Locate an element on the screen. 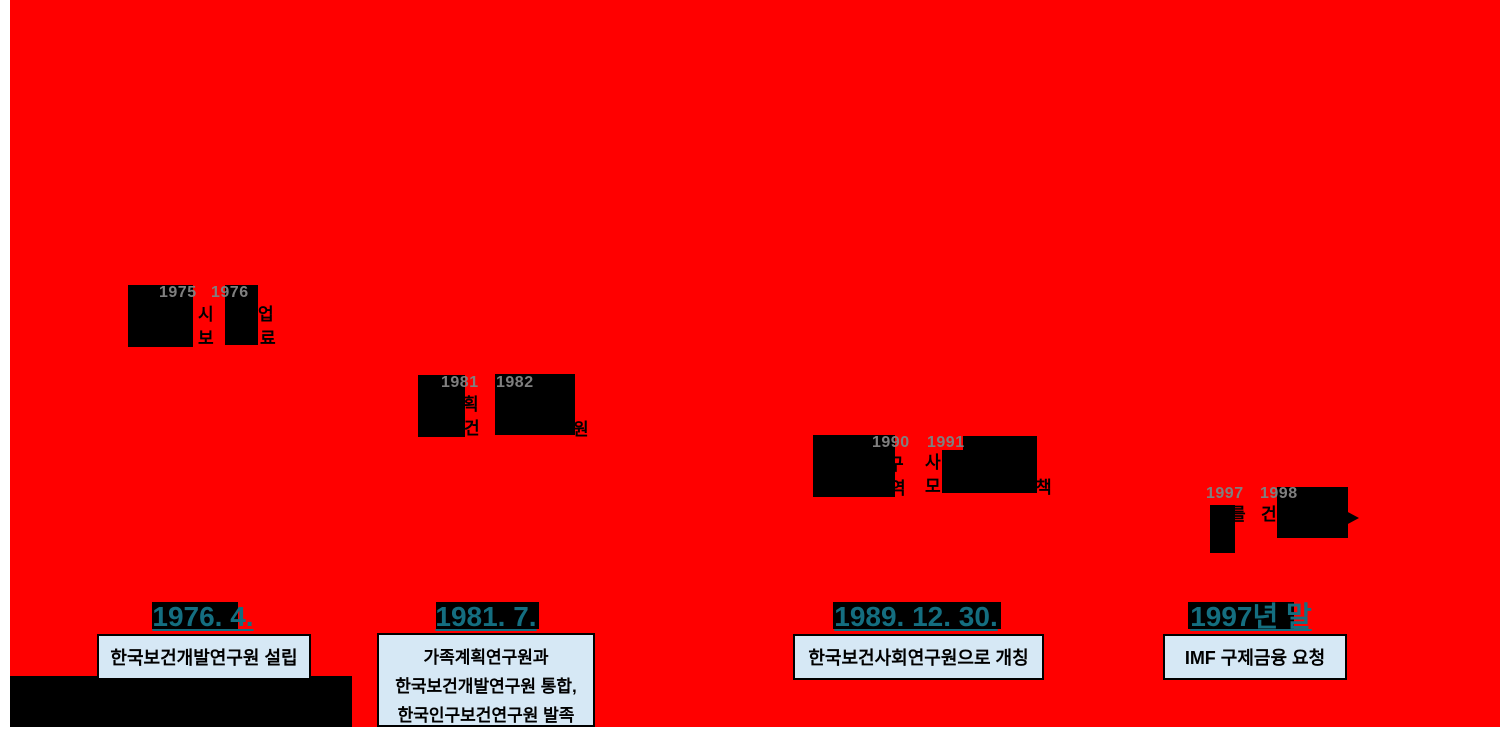  note-line: 가족계획연구원과 is located at coordinates (486, 657).